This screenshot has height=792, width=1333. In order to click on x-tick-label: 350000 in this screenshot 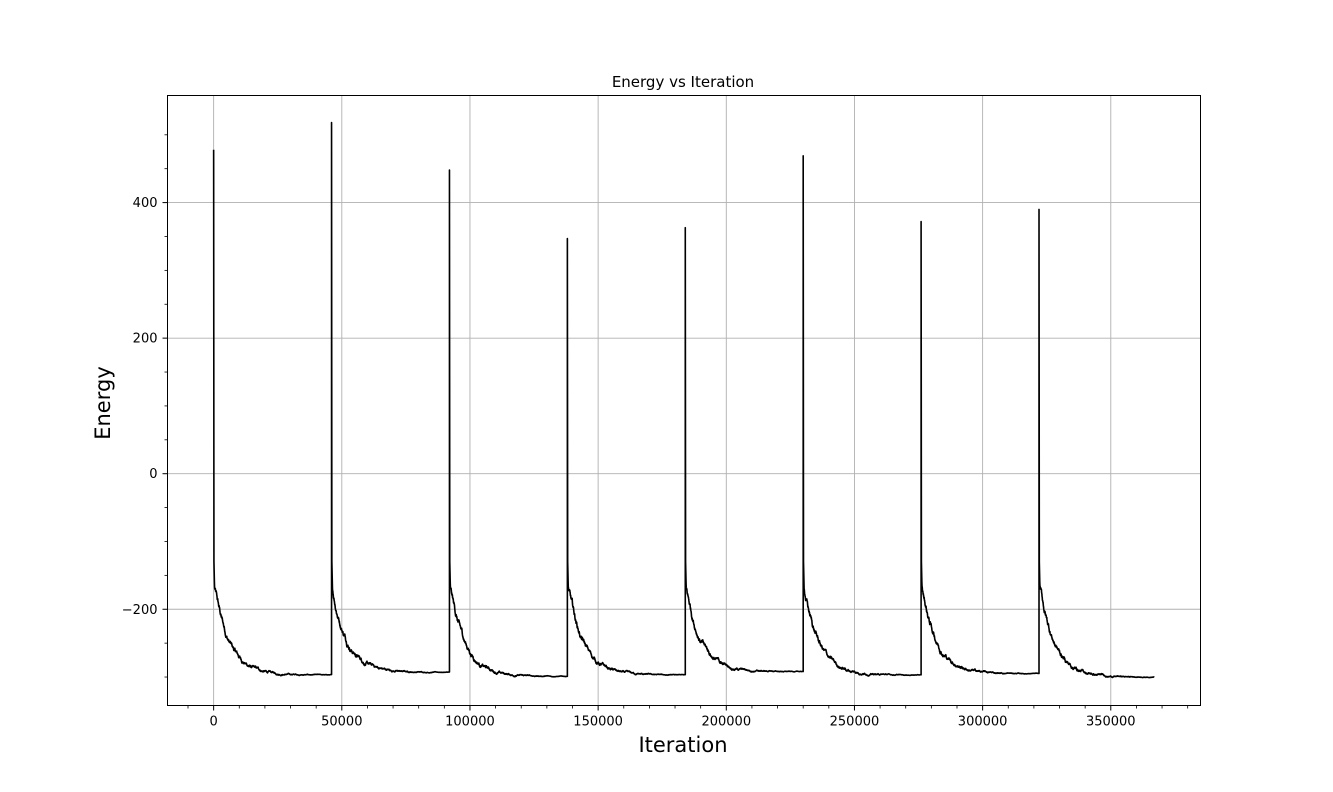, I will do `click(1111, 722)`.